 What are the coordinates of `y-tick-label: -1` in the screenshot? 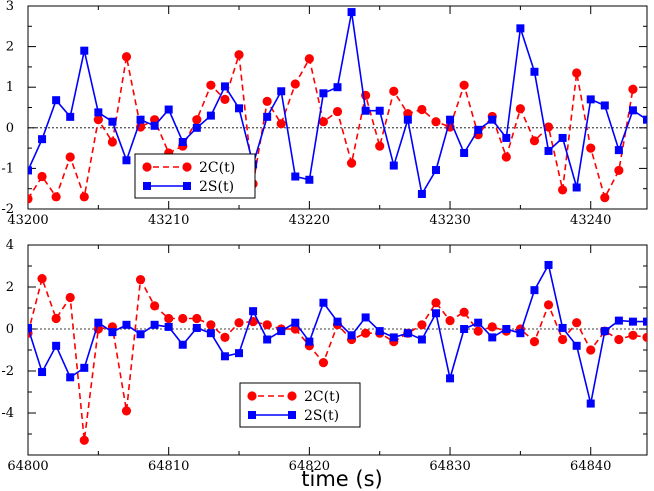 It's located at (7, 168).